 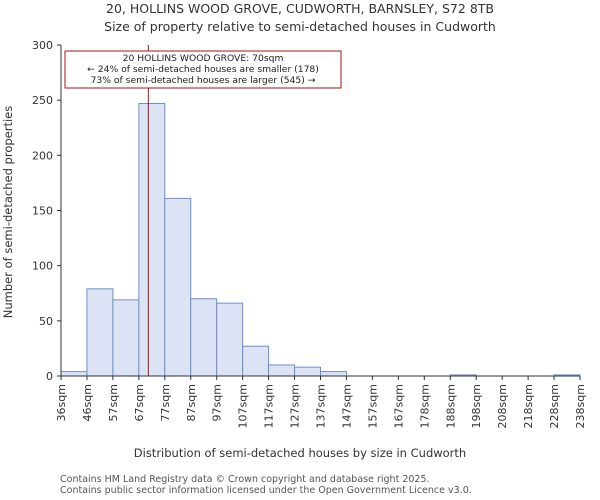 What do you see at coordinates (46, 321) in the screenshot?
I see `y-tick-label: 50` at bounding box center [46, 321].